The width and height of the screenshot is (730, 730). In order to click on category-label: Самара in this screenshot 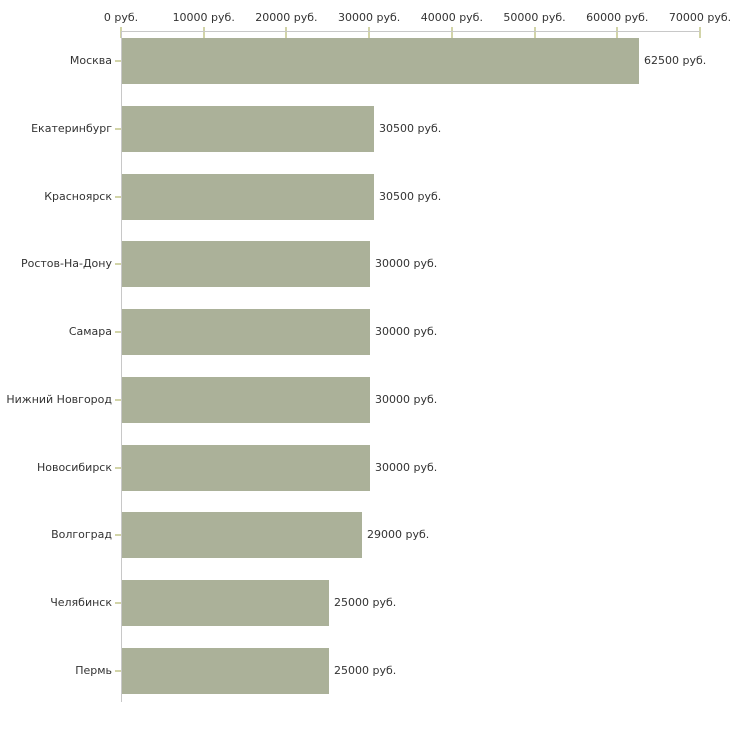, I will do `click(90, 331)`.